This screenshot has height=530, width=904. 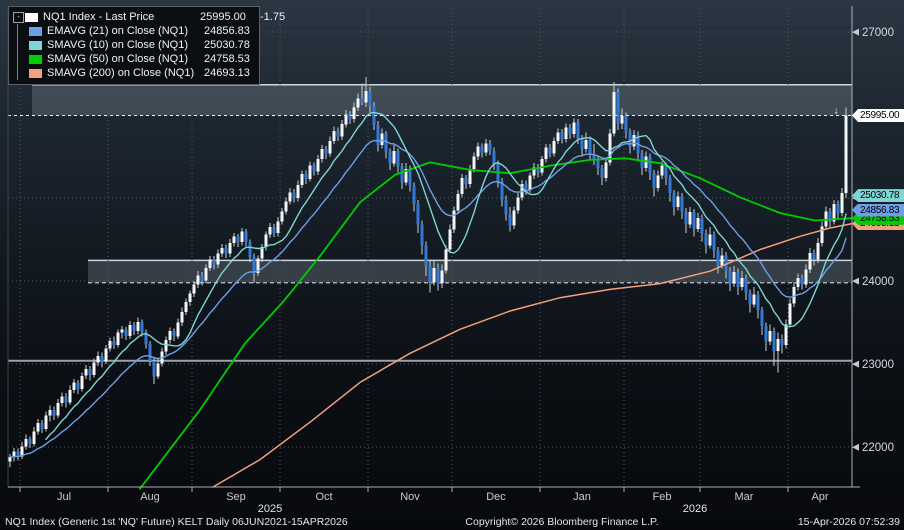 What do you see at coordinates (878, 115) in the screenshot?
I see `price-badge-0: 25995.00` at bounding box center [878, 115].